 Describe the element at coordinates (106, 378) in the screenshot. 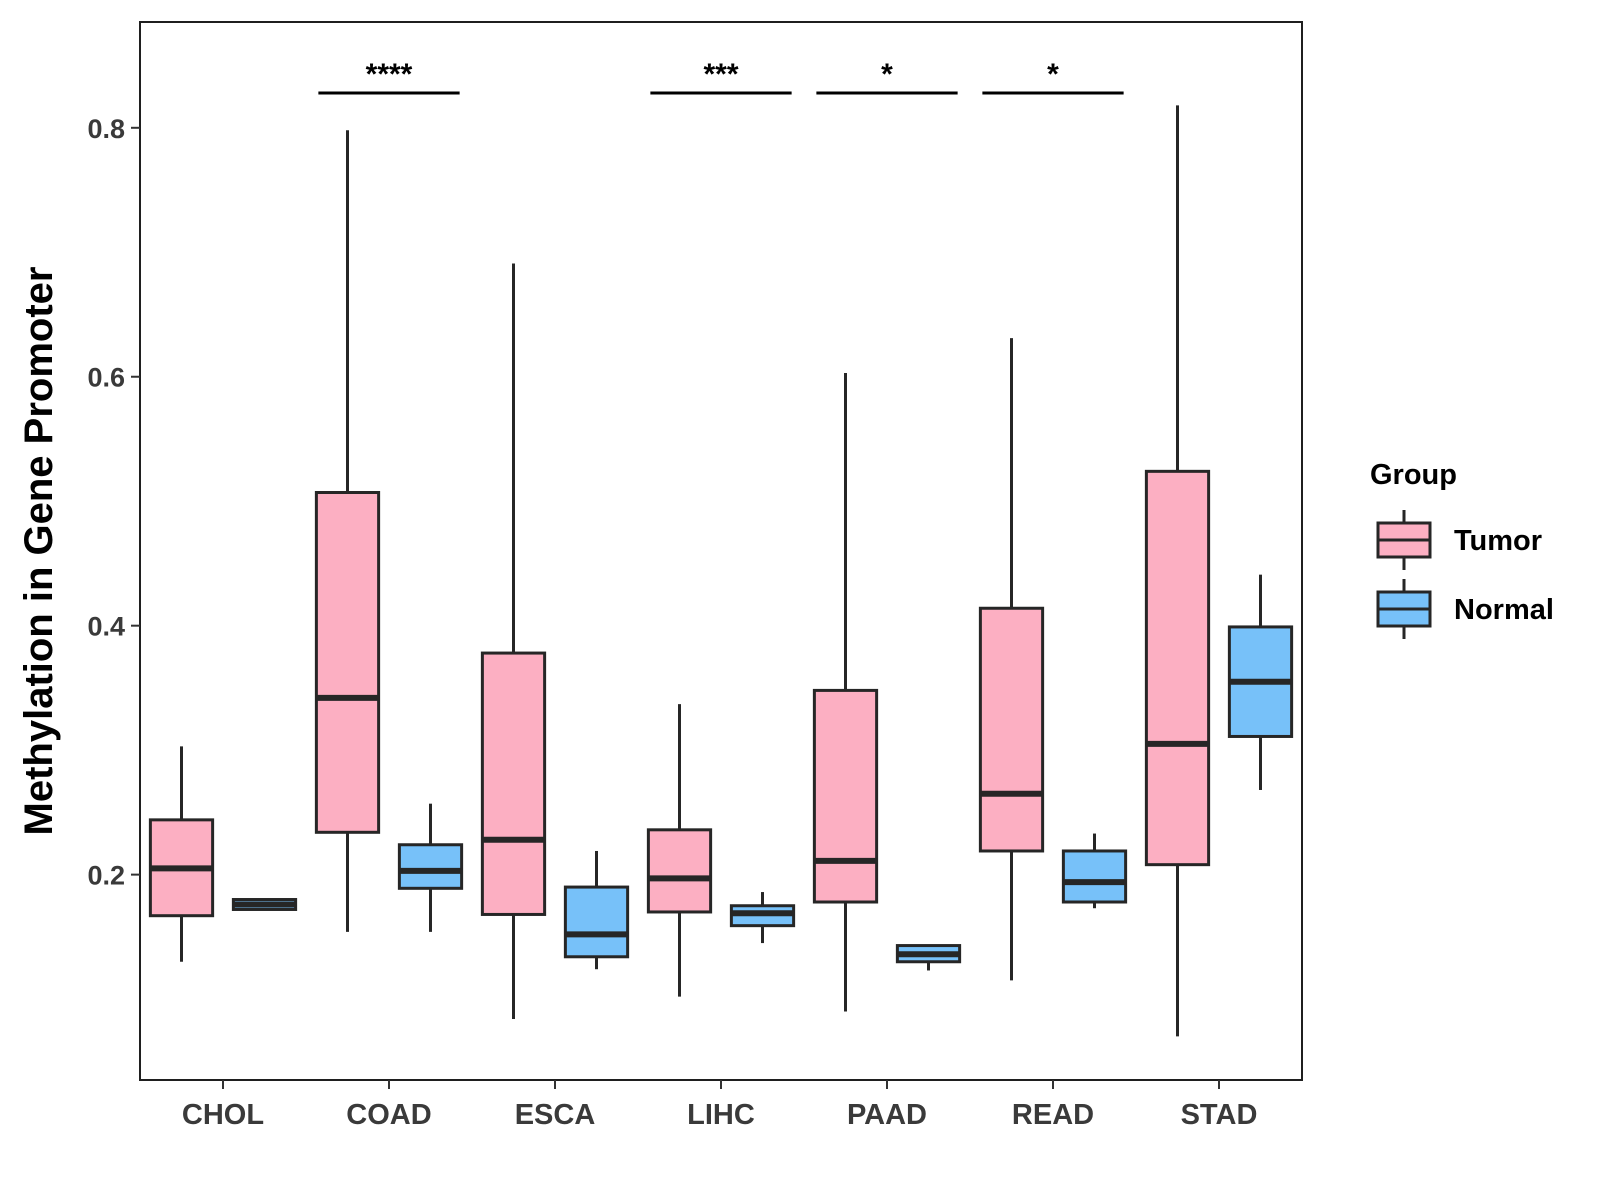

I see `y-tick-label: 0.6` at that location.